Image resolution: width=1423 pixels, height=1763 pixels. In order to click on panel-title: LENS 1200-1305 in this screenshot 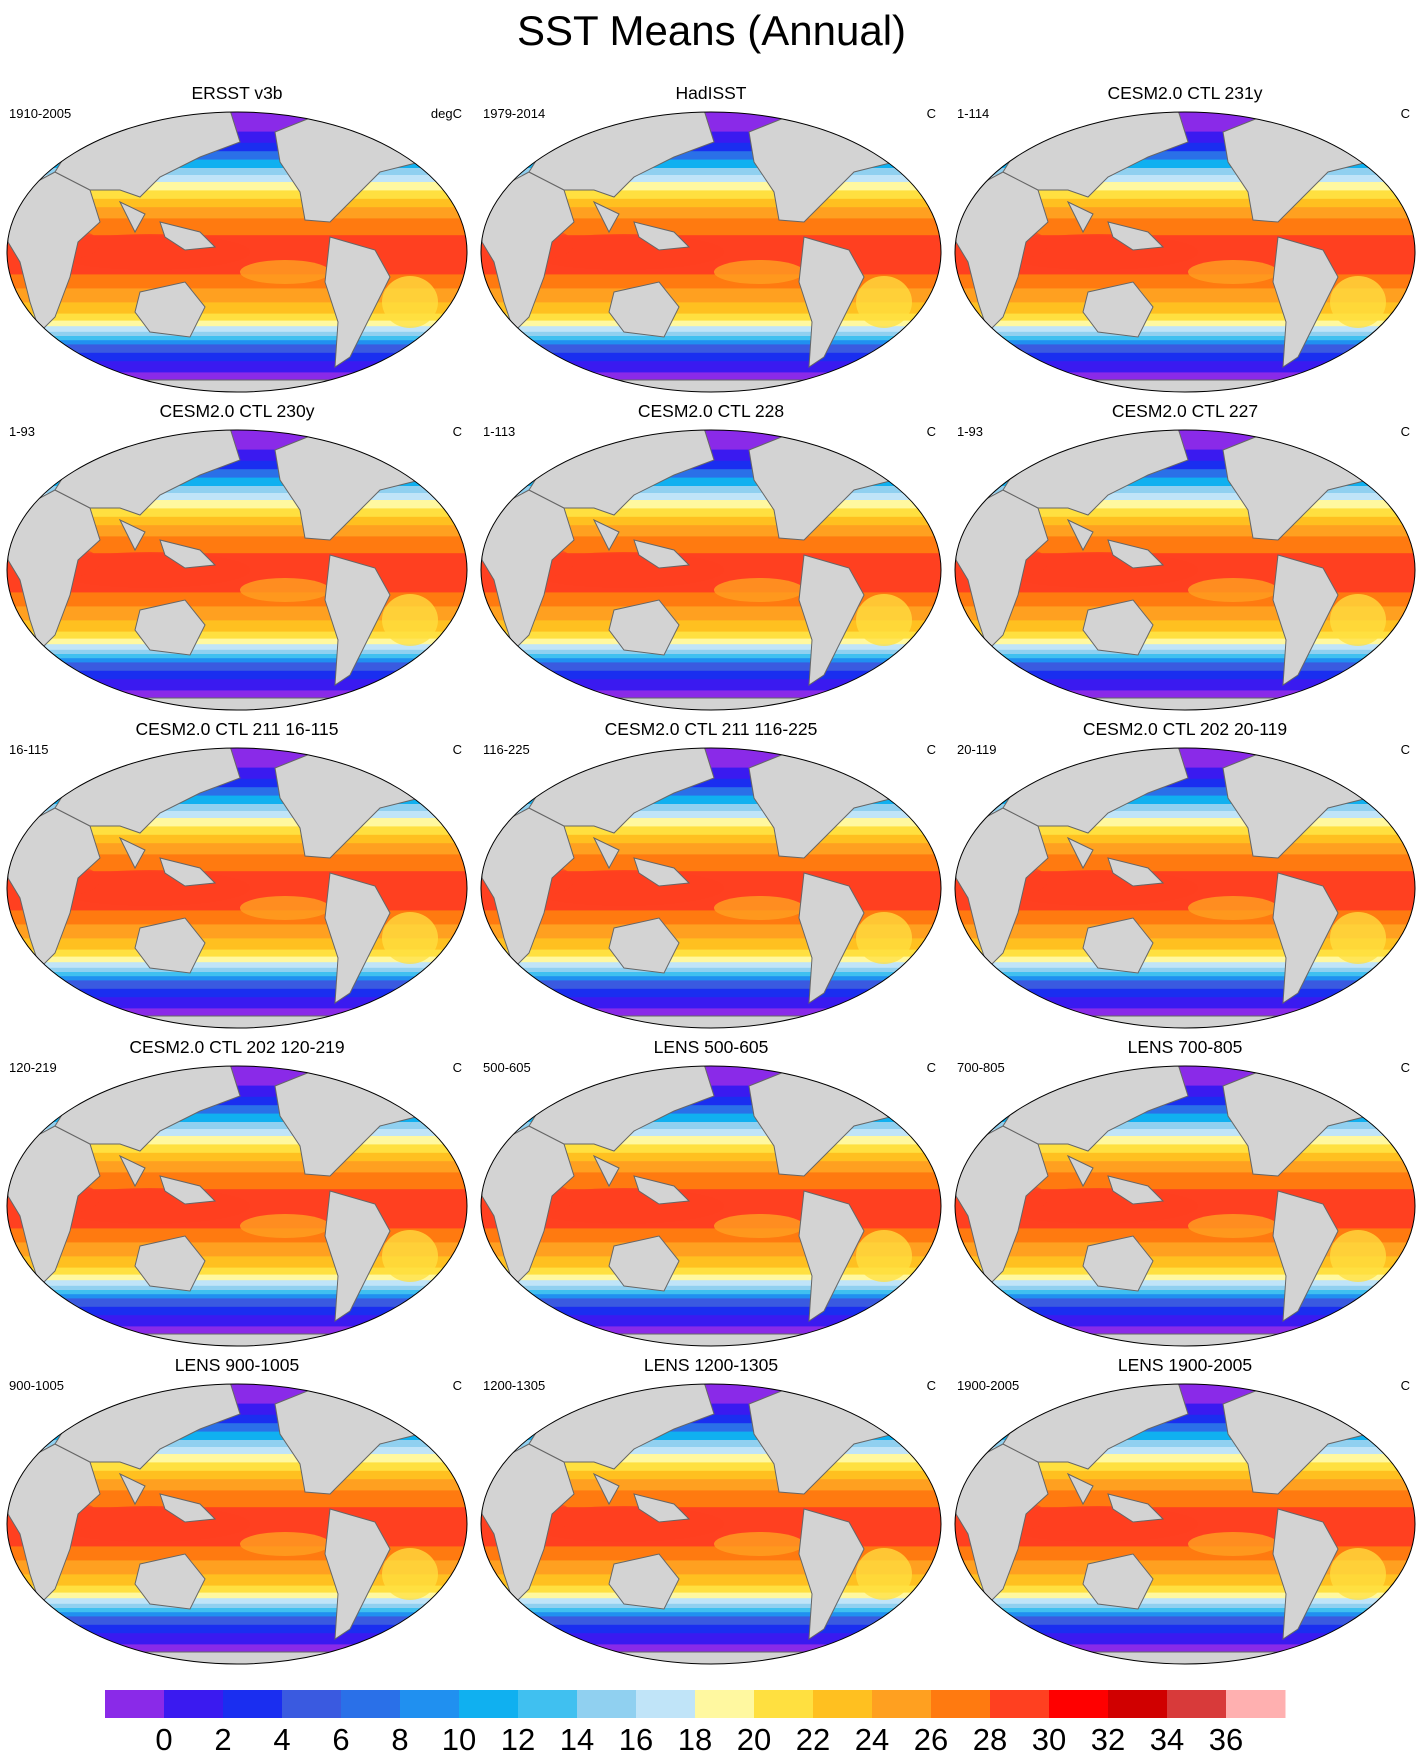, I will do `click(711, 1365)`.